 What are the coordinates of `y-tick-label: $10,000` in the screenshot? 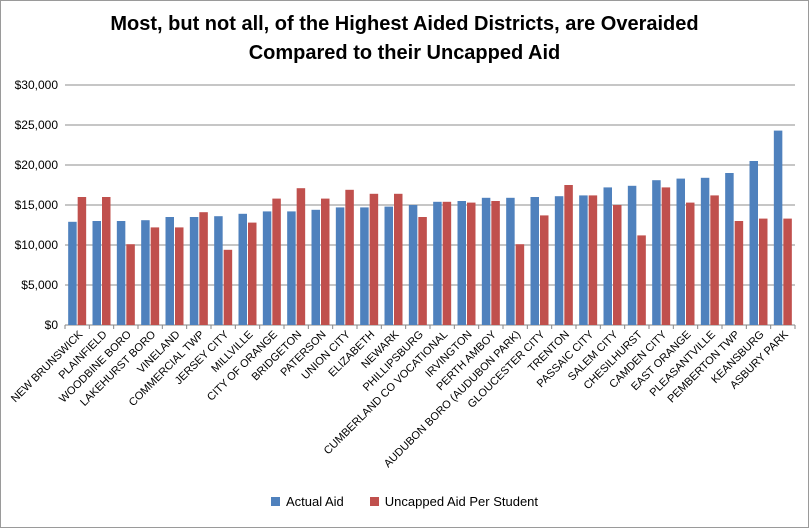 It's located at (37, 245).